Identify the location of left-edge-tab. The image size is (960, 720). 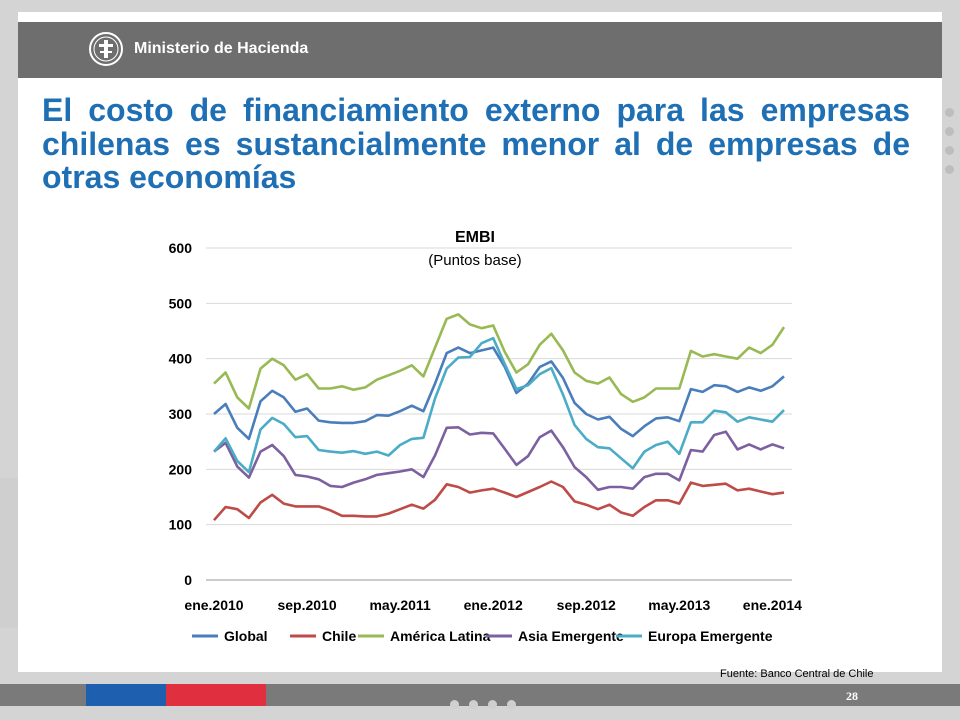
(9, 553).